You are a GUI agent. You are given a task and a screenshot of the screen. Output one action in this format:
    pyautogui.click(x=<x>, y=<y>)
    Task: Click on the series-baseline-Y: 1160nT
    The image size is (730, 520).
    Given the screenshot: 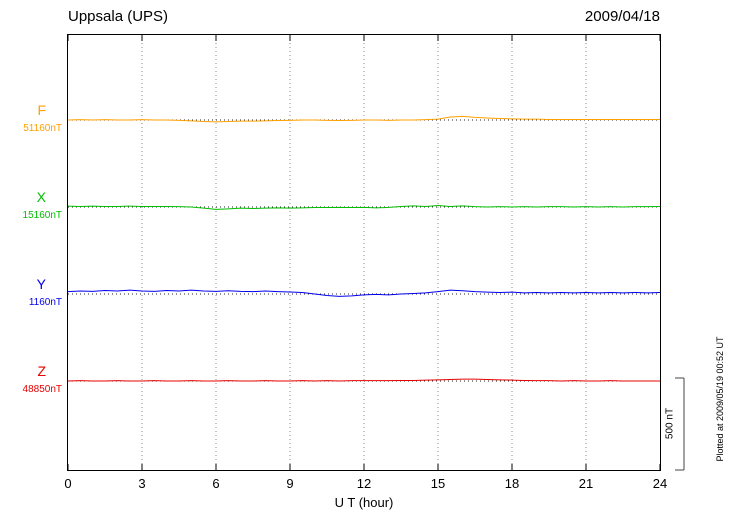 What is the action you would take?
    pyautogui.click(x=45, y=302)
    